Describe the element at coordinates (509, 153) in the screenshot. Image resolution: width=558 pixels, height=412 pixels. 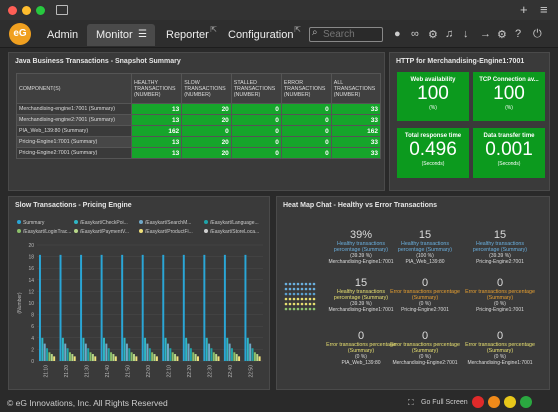
I see `data-transfer-time-tile: Data transfer time 0.001 (Seconds)` at that location.